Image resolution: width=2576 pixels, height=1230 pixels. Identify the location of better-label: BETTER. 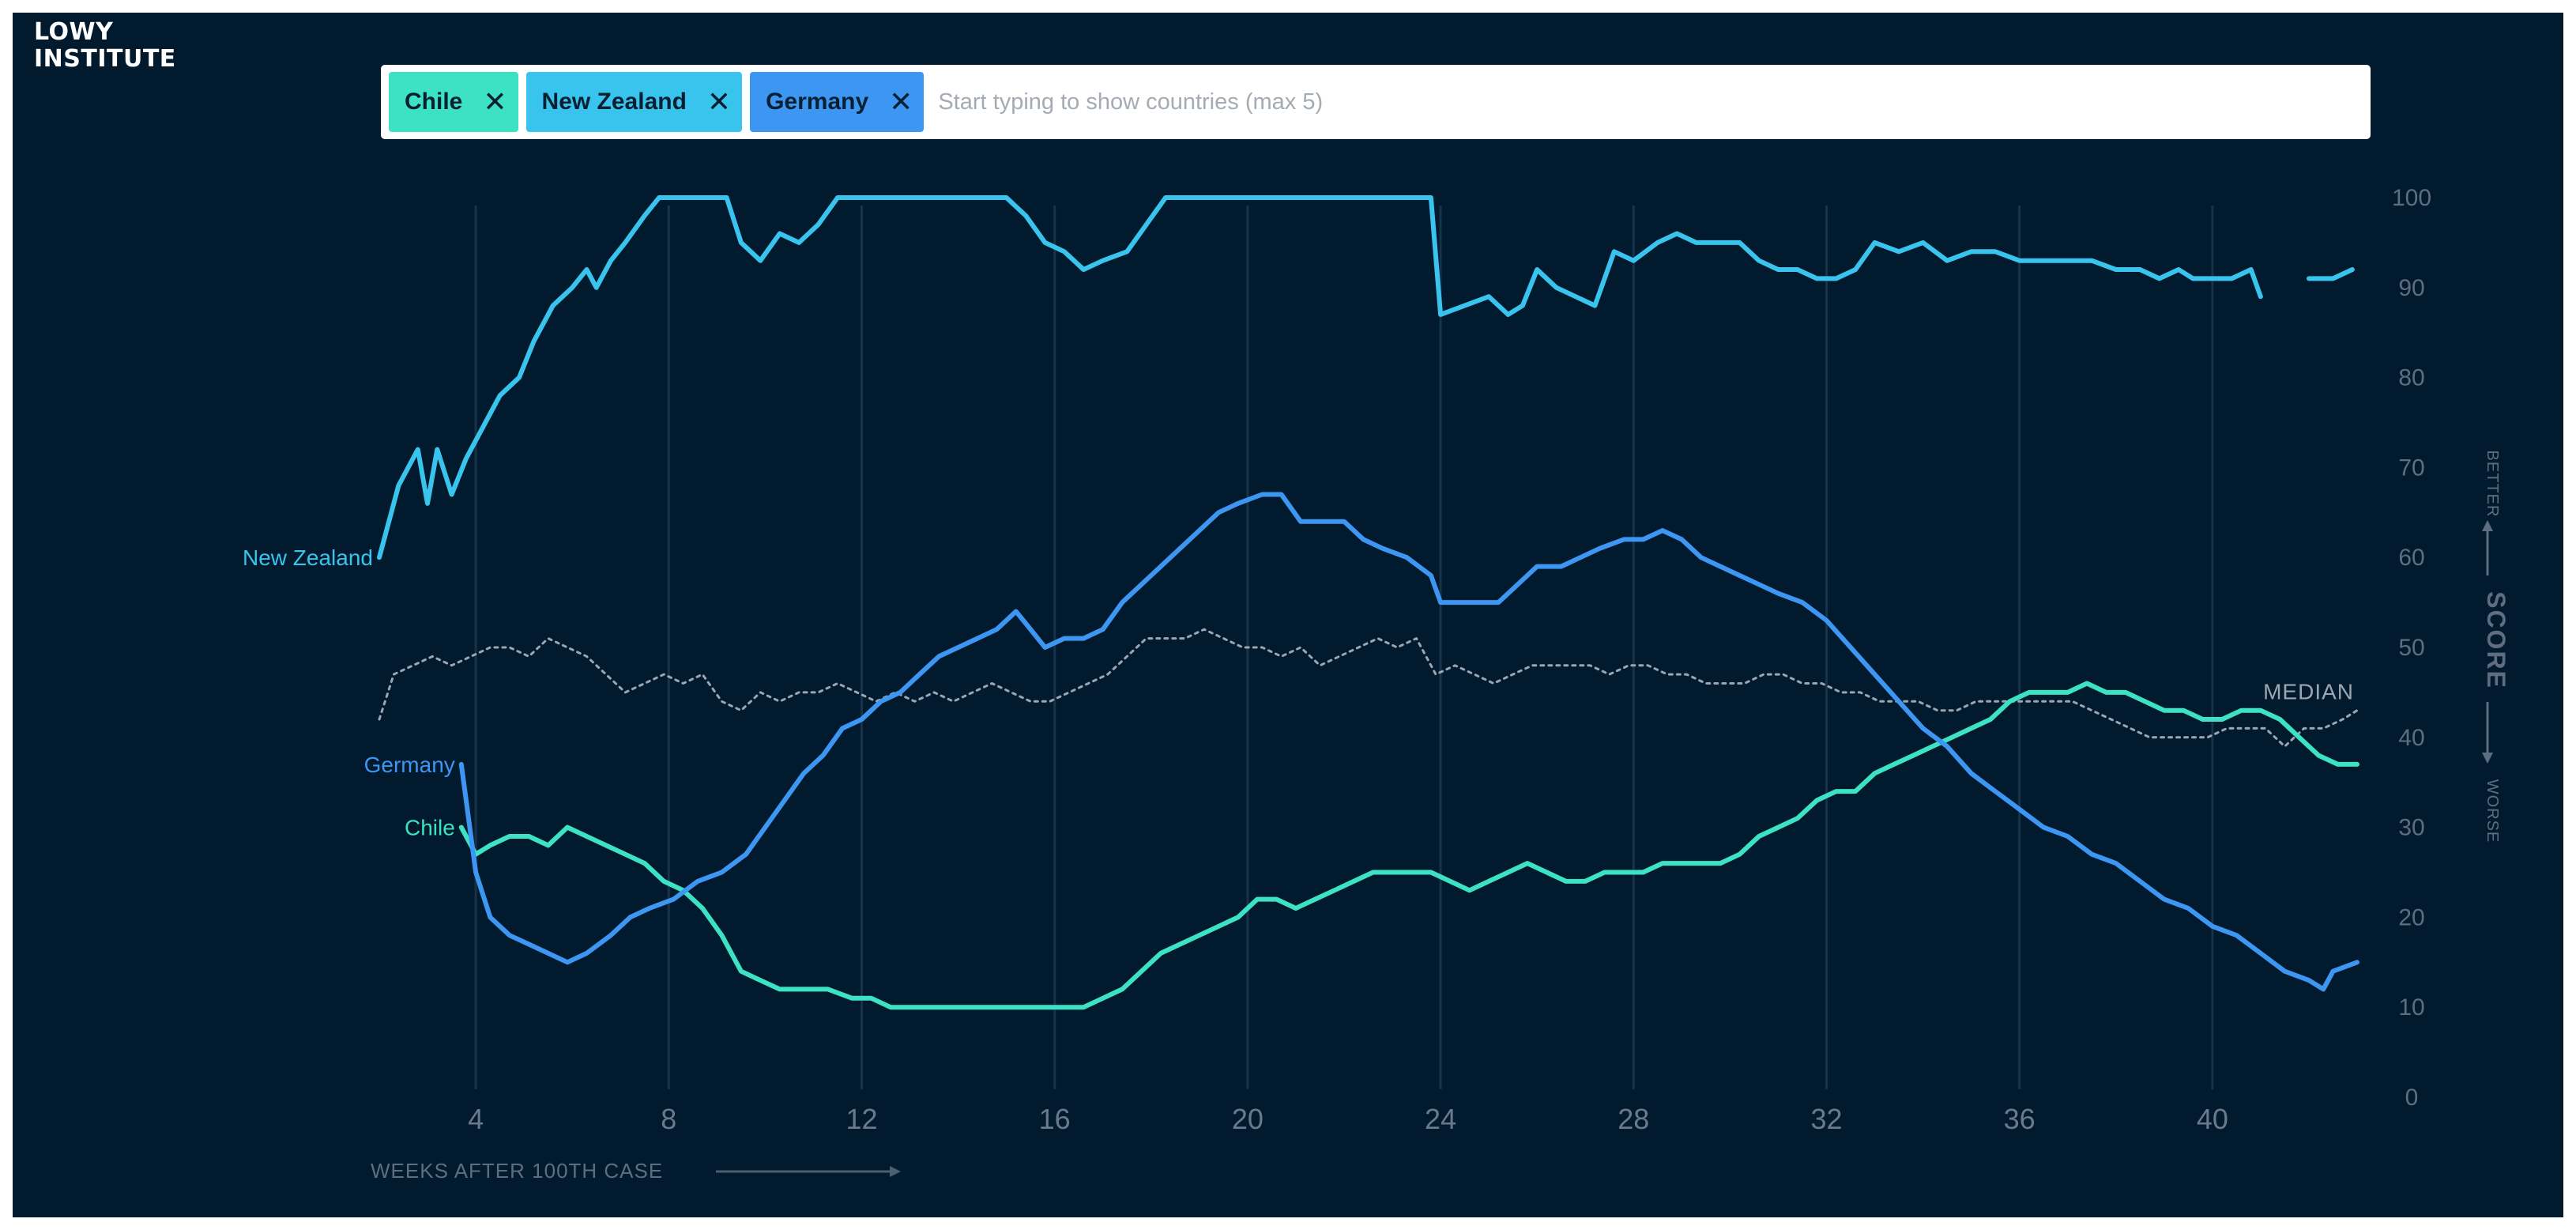
(2492, 485).